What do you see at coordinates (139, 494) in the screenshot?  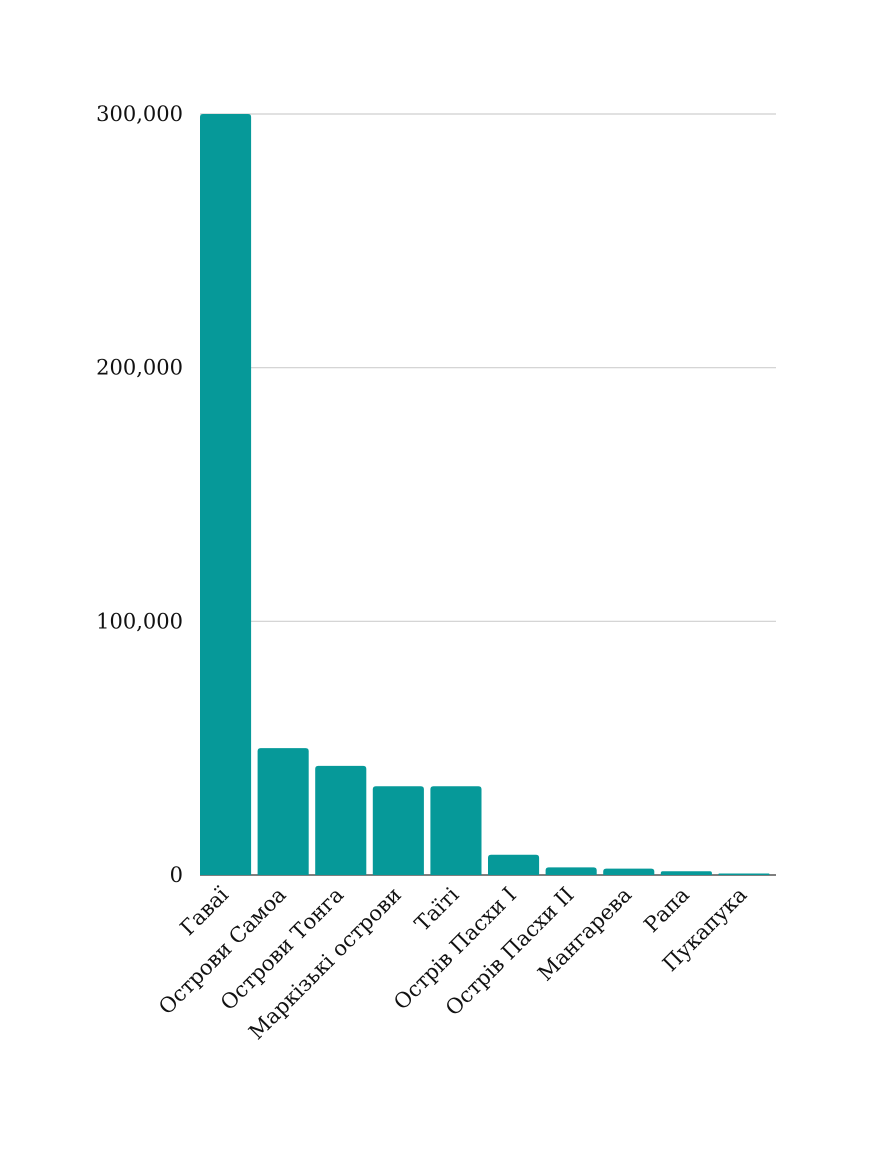 I see `y-axis-tick-labels: 0 100,000 200,000 300,000` at bounding box center [139, 494].